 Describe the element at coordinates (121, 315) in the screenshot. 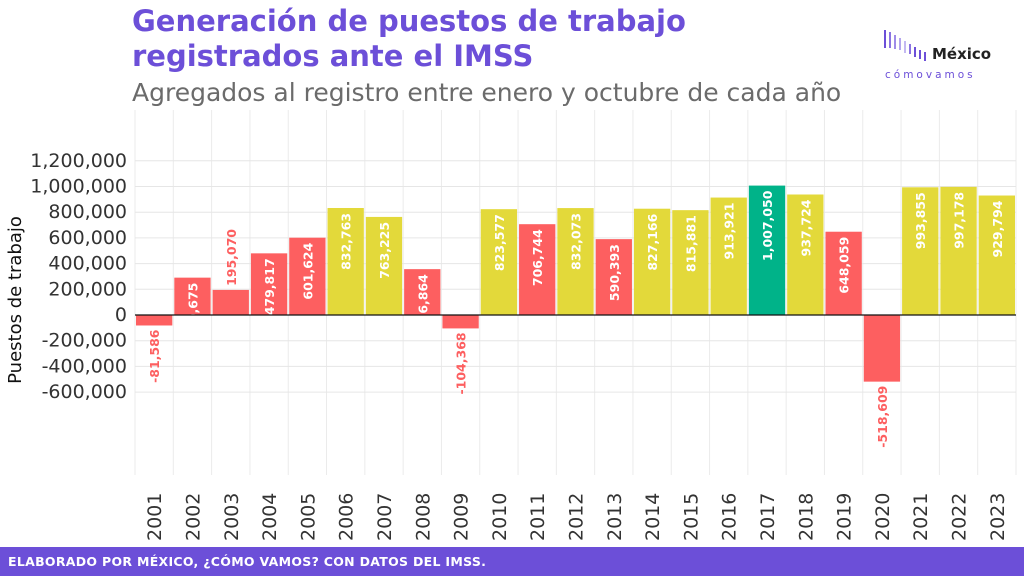

I see `y-tick-label: 0` at that location.